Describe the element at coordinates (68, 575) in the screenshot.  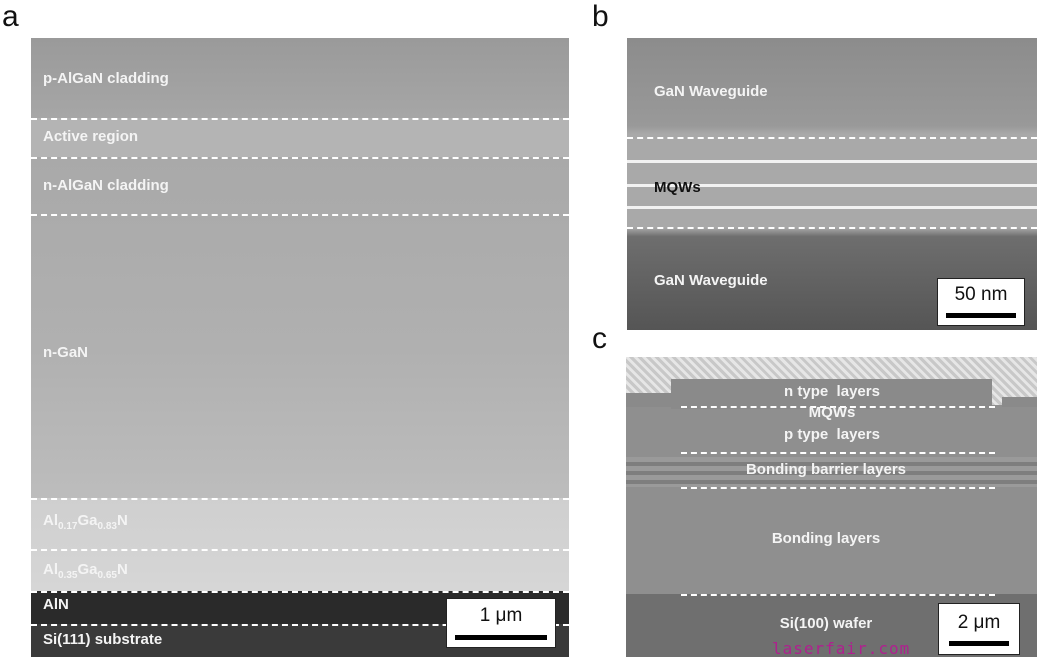
I see `t: 0.35` at that location.